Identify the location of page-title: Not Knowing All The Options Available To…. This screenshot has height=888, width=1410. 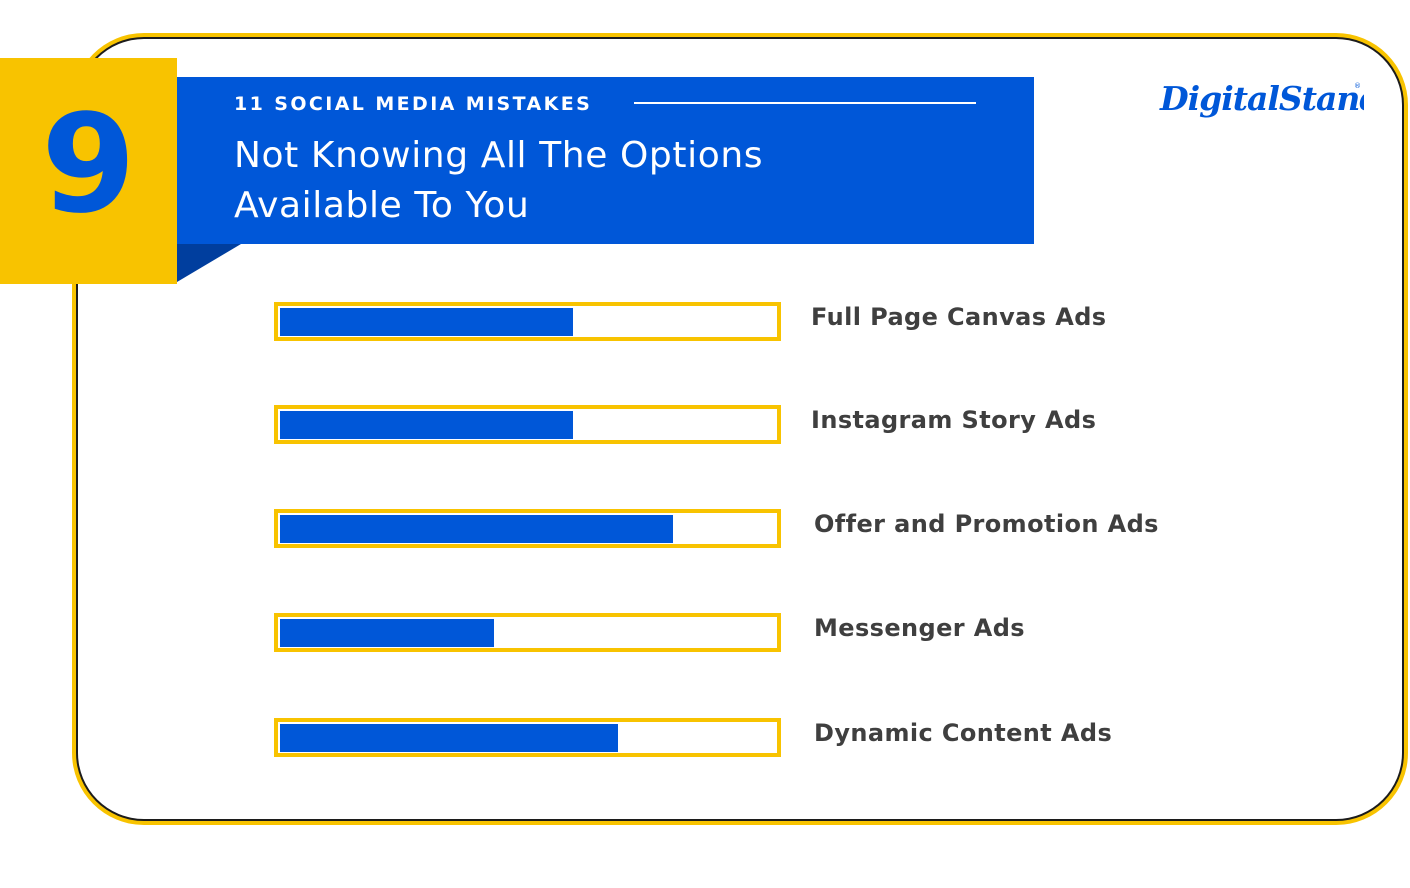
(624, 181).